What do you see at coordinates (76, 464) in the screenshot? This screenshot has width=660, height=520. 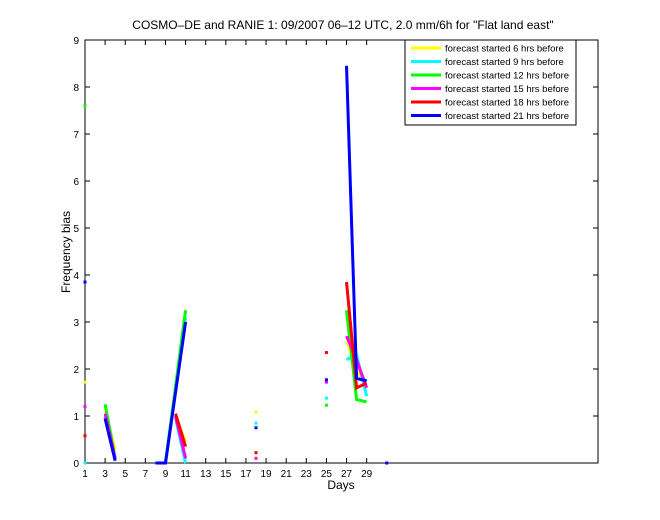 I see `y-tick-label: 0` at bounding box center [76, 464].